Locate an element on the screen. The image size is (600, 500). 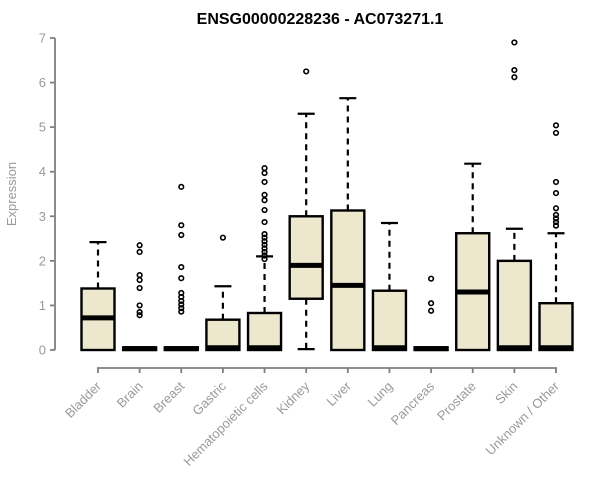
y-tick-label-0: 0 is located at coordinates (42, 350).